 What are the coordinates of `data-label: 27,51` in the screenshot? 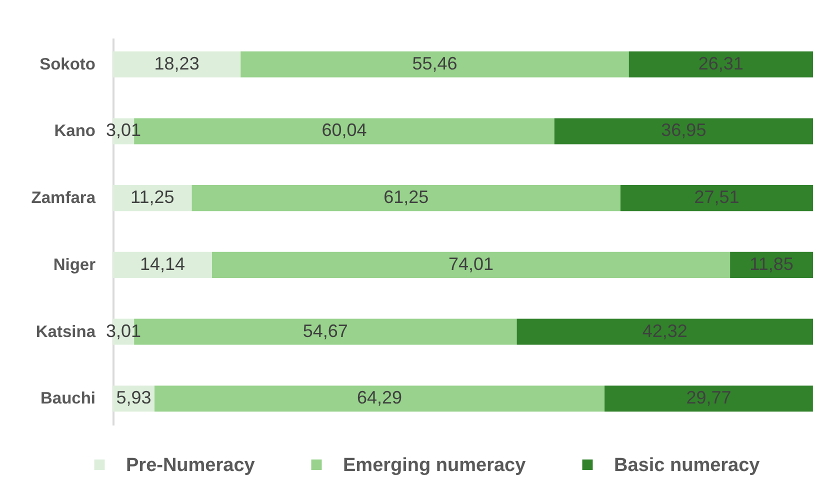 It's located at (717, 197).